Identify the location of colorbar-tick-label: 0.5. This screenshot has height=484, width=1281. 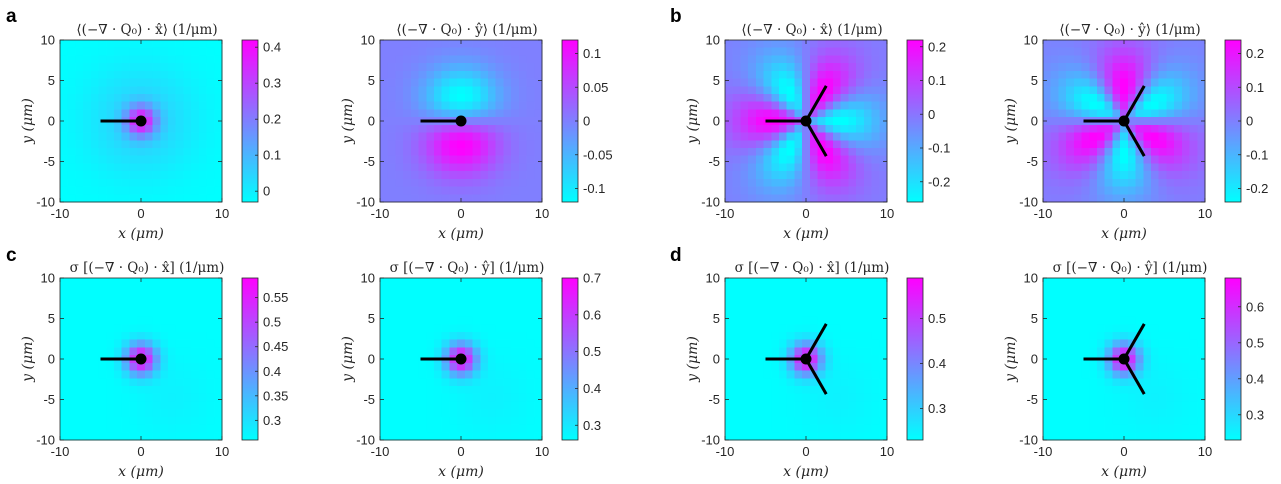
(1255, 342).